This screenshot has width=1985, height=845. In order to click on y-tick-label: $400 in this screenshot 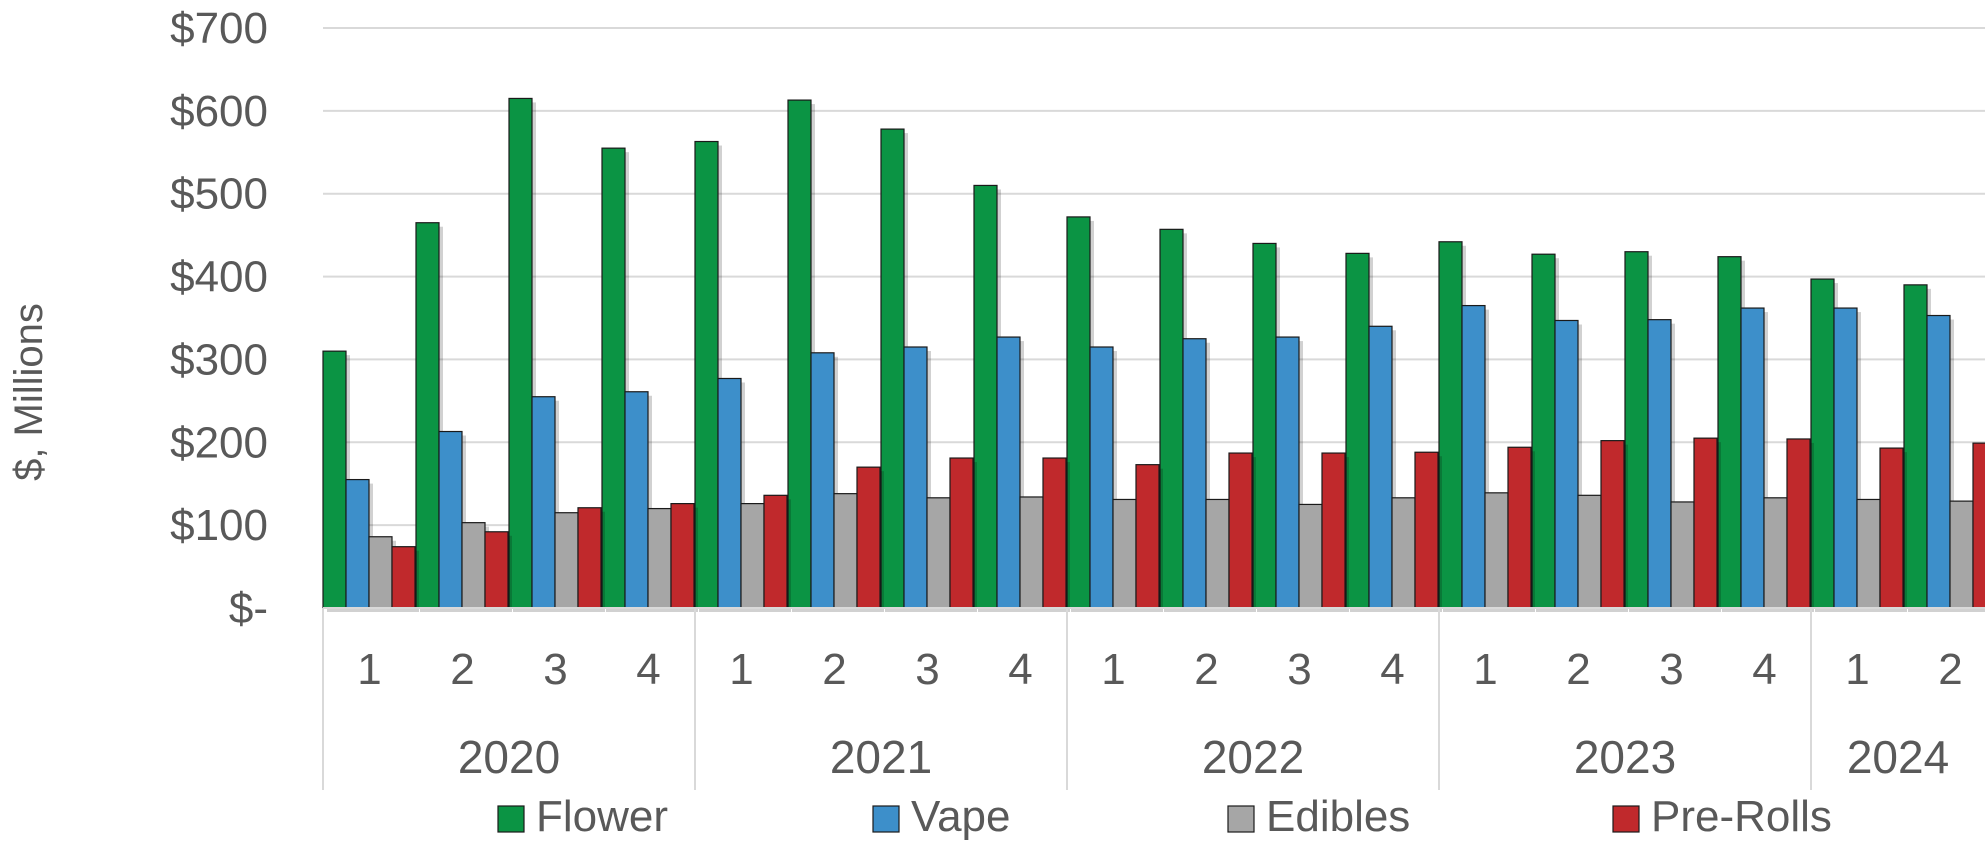, I will do `click(219, 277)`.